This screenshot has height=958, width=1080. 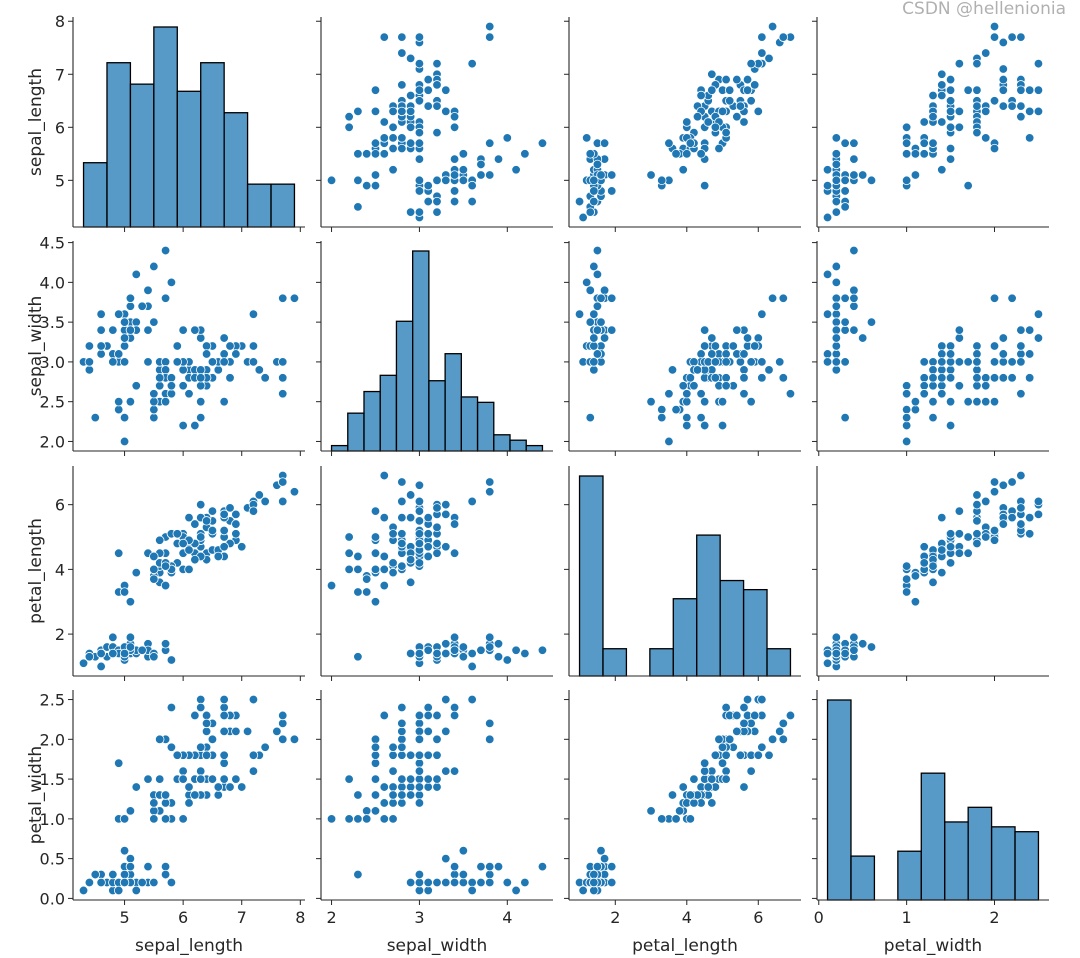 I want to click on y-tick-label: 5, so click(x=60, y=180).